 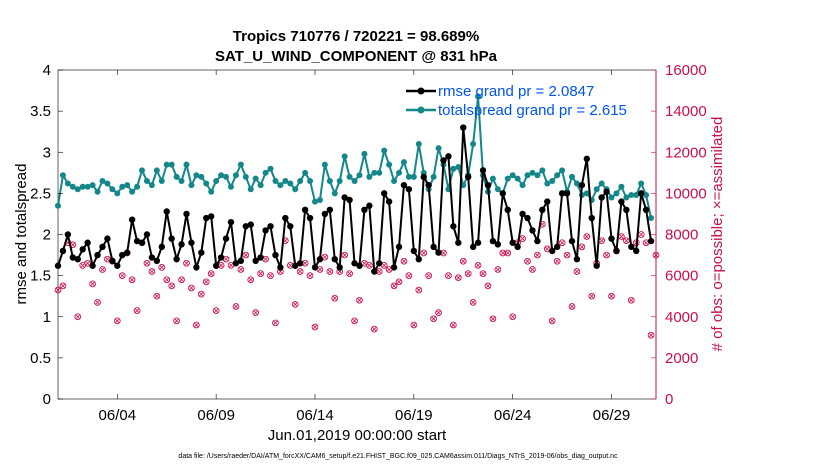 What do you see at coordinates (612, 415) in the screenshot?
I see `x-tick-label: 06/29` at bounding box center [612, 415].